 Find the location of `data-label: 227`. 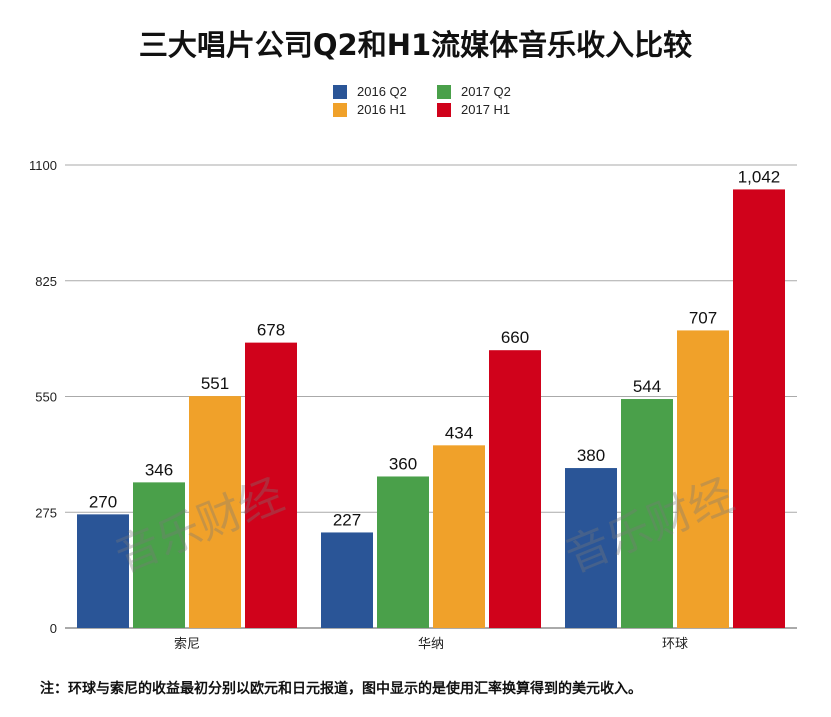

data-label: 227 is located at coordinates (347, 519).